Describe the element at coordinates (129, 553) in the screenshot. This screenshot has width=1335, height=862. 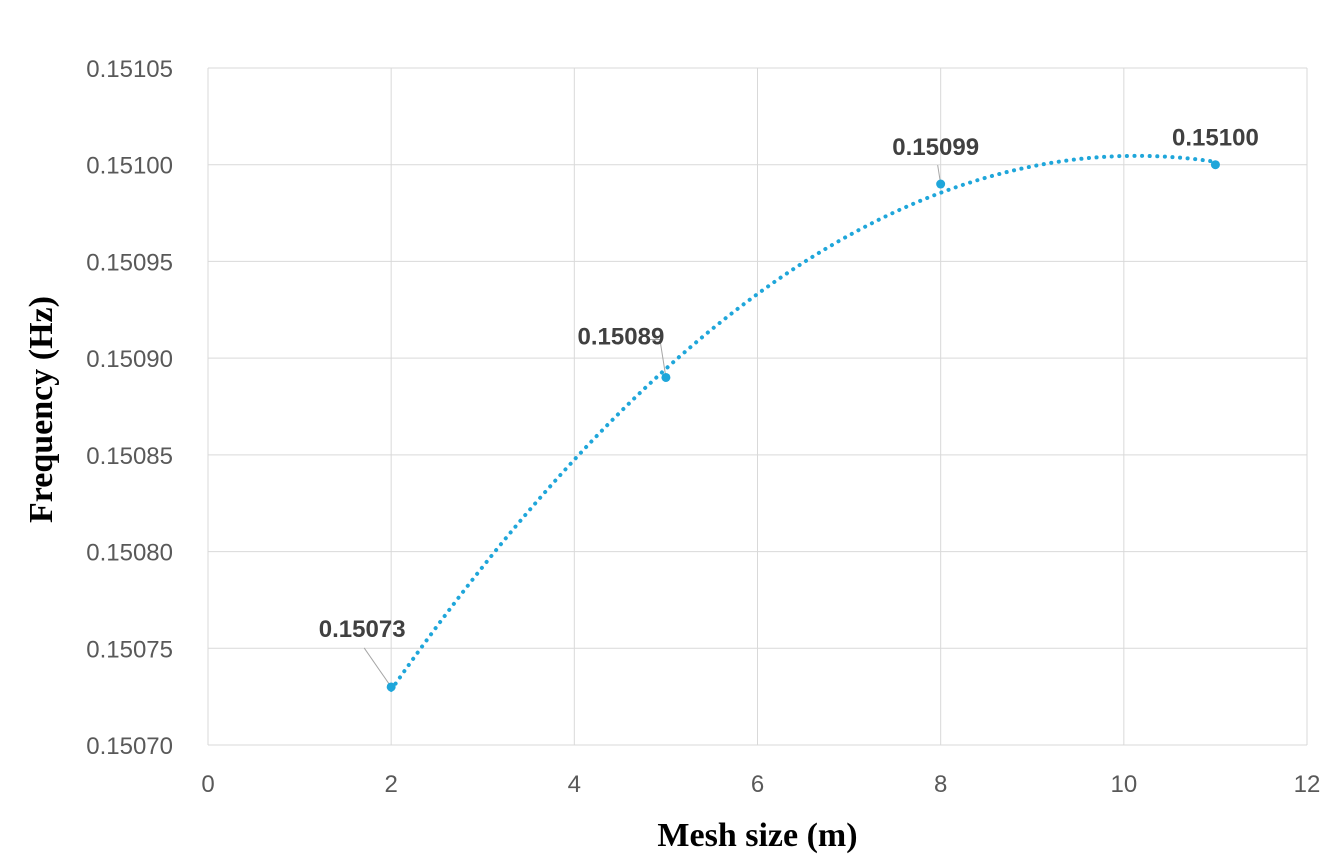
I see `y-tick-label: 0.15080` at that location.